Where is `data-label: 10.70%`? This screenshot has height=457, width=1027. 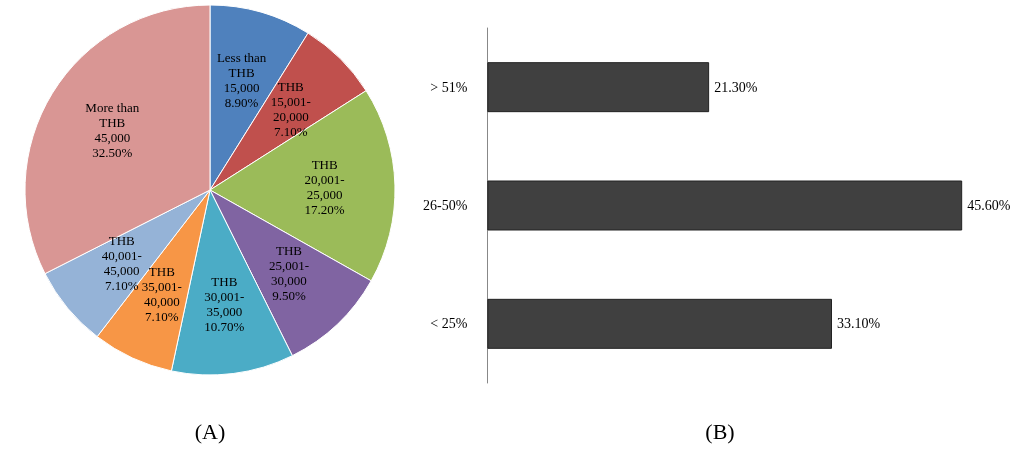 data-label: 10.70% is located at coordinates (224, 326).